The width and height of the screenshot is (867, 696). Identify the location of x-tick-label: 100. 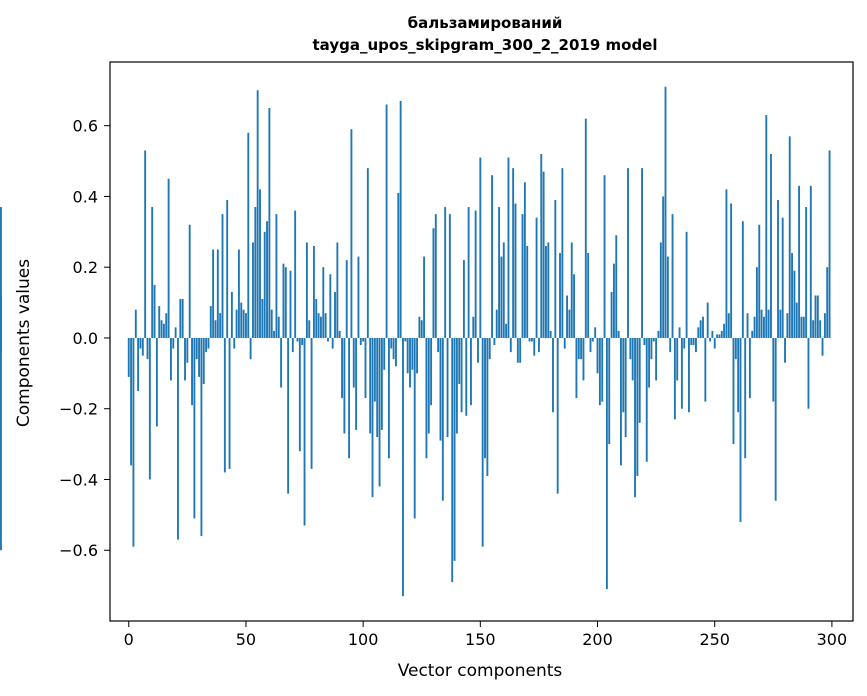
(363, 639).